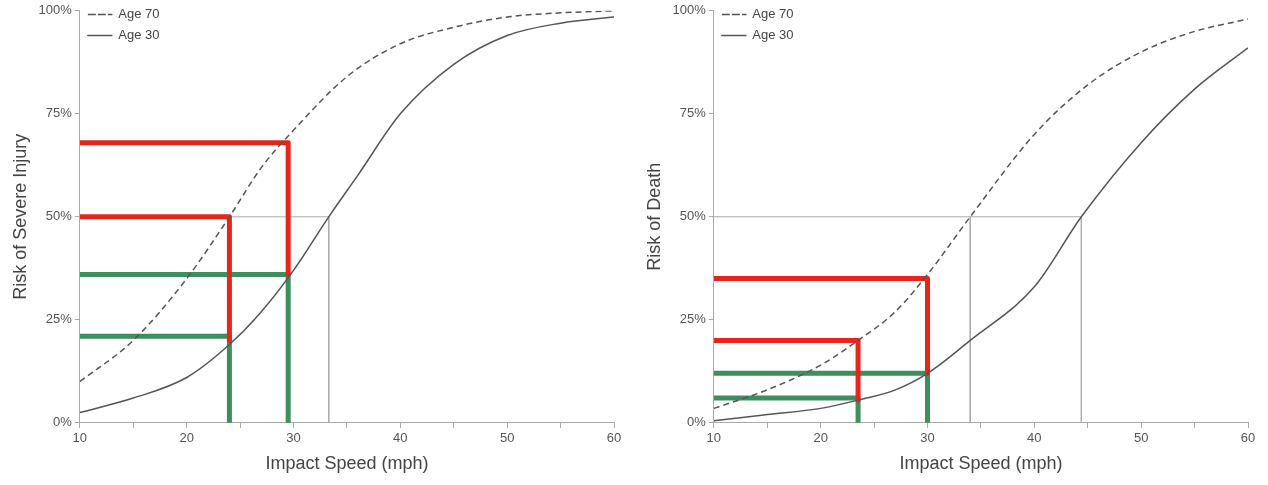 The height and width of the screenshot is (485, 1268). What do you see at coordinates (19, 216) in the screenshot?
I see `y-axis-title: Risk of Severe Injury` at bounding box center [19, 216].